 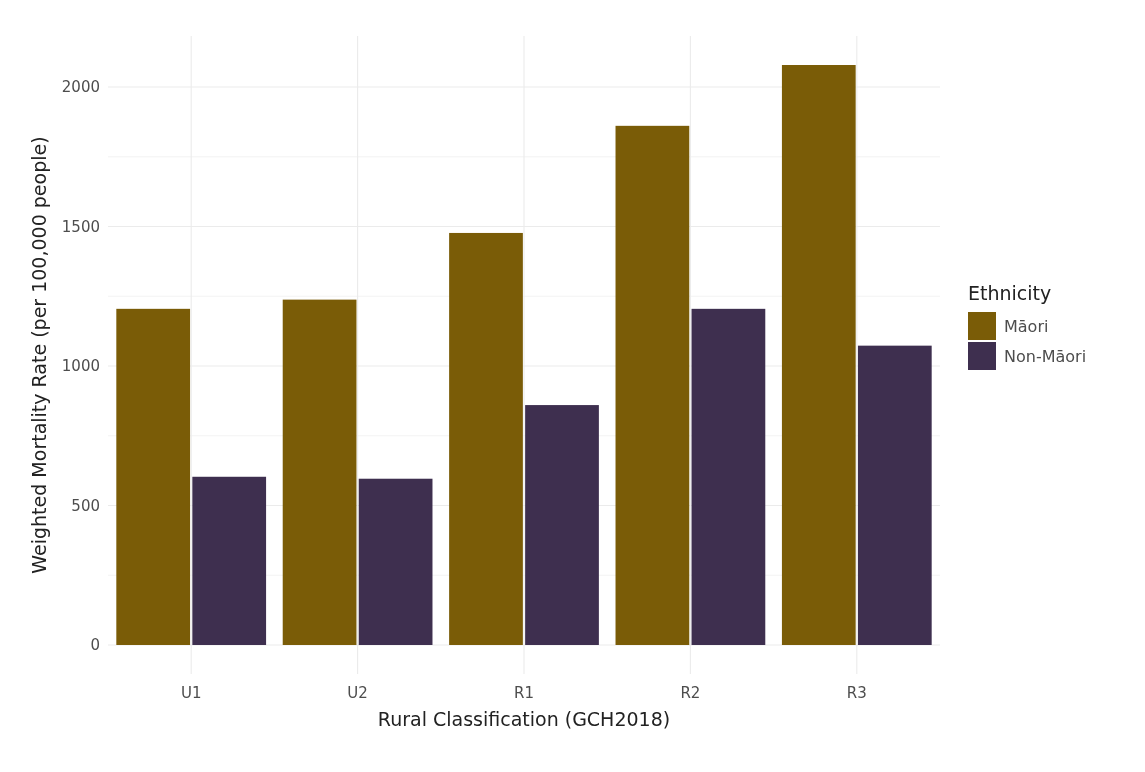 I want to click on y-tick-label: 1500, so click(x=80, y=226).